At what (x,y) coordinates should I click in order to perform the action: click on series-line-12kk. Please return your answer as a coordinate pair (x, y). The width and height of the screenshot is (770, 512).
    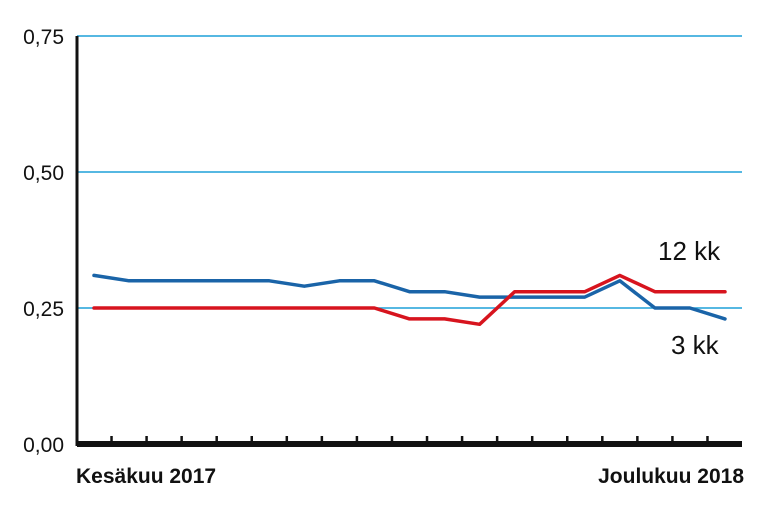
    Looking at the image, I should click on (409, 300).